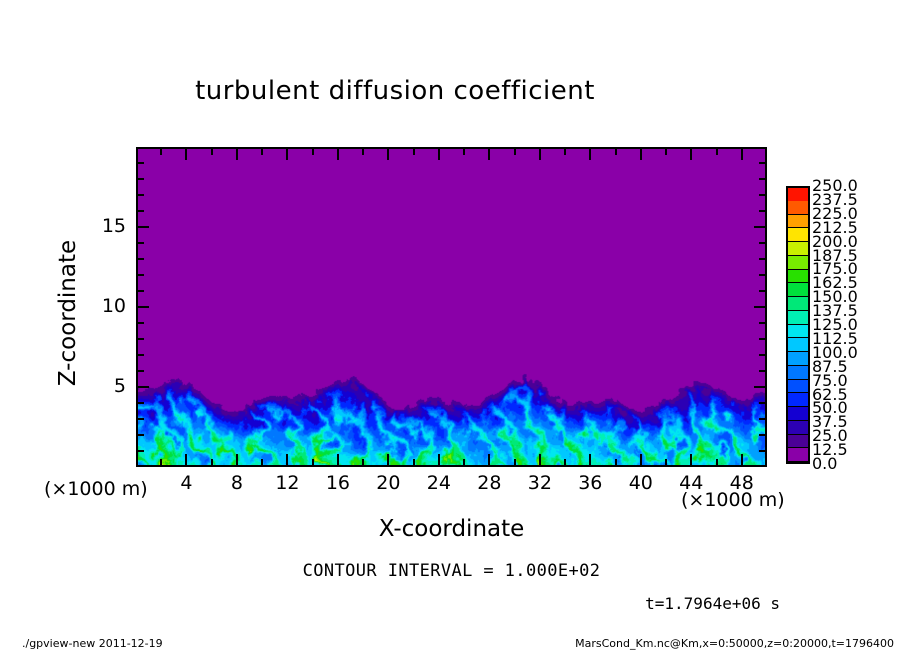 The width and height of the screenshot is (904, 654). What do you see at coordinates (835, 338) in the screenshot?
I see `colorbar-tick-label: 112.5` at bounding box center [835, 338].